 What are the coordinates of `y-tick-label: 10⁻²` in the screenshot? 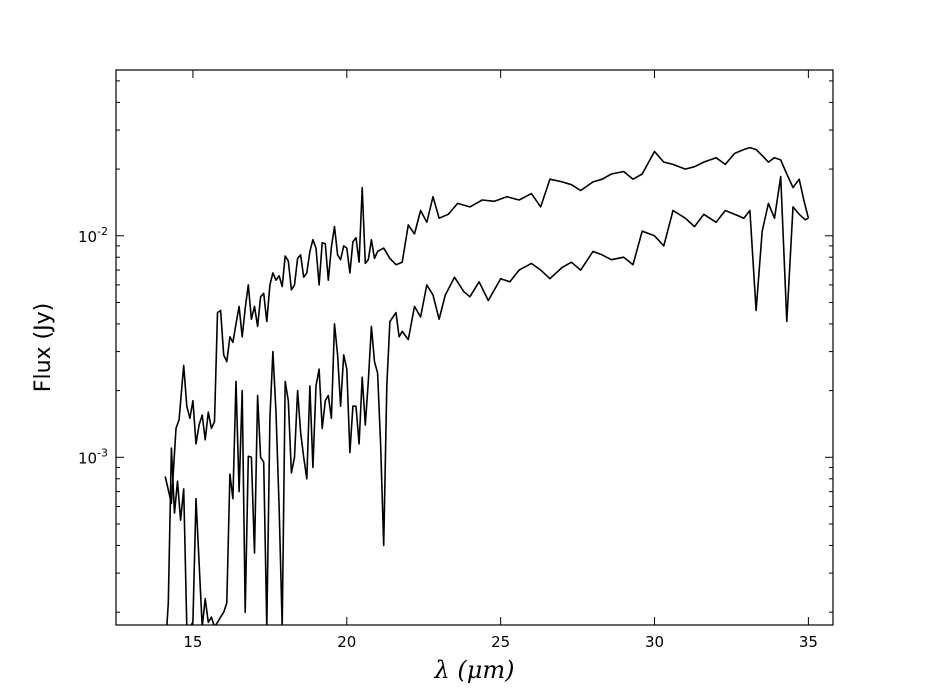 It's located at (93, 235).